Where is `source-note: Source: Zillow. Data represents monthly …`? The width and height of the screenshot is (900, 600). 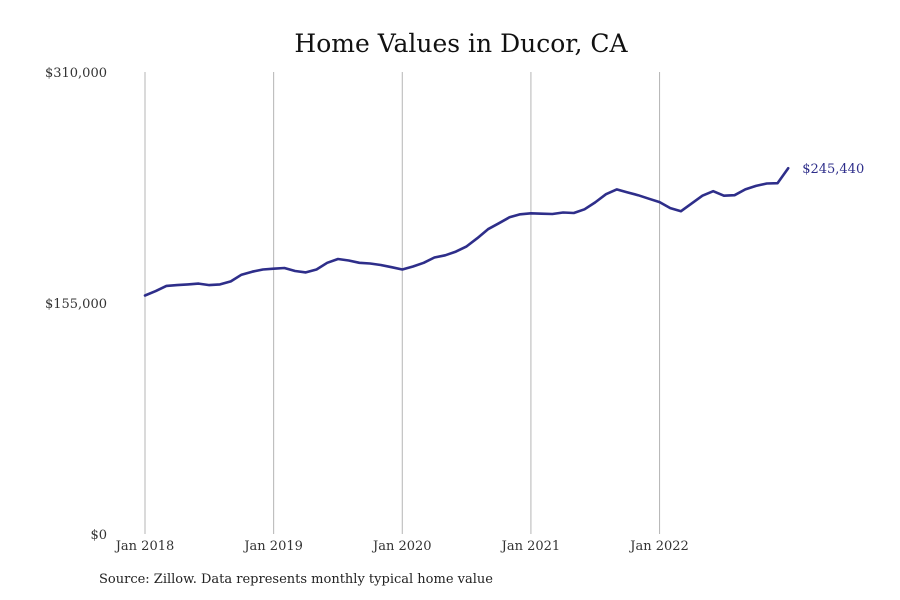
source-note: Source: Zillow. Data represents monthly … is located at coordinates (296, 579).